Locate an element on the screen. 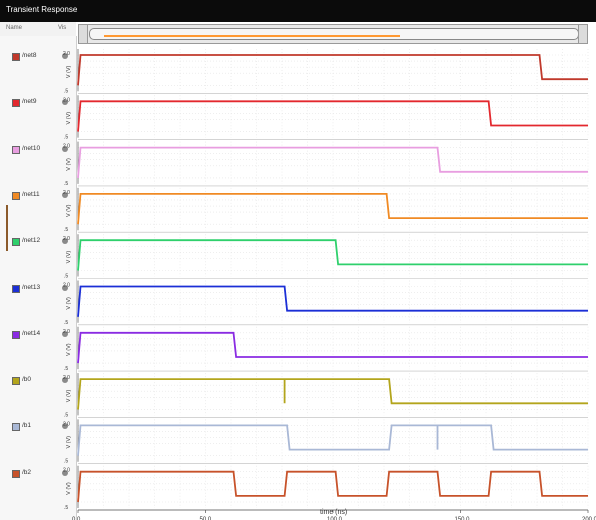 This screenshot has height=520, width=596. waveform-b1 is located at coordinates (332, 440).